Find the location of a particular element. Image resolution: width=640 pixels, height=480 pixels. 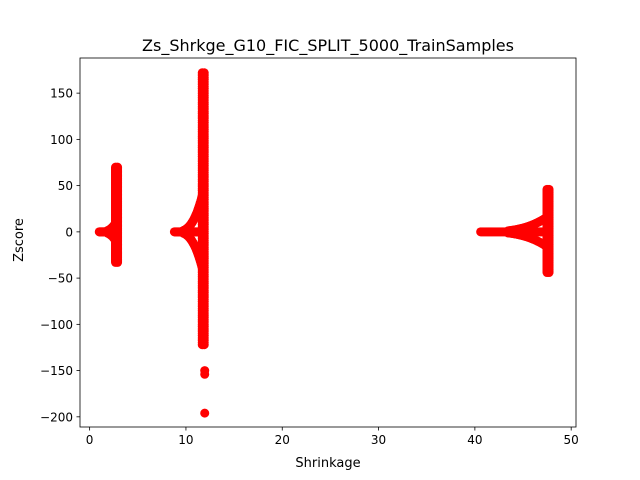

x-axis-label: Shrinkage is located at coordinates (327, 463).